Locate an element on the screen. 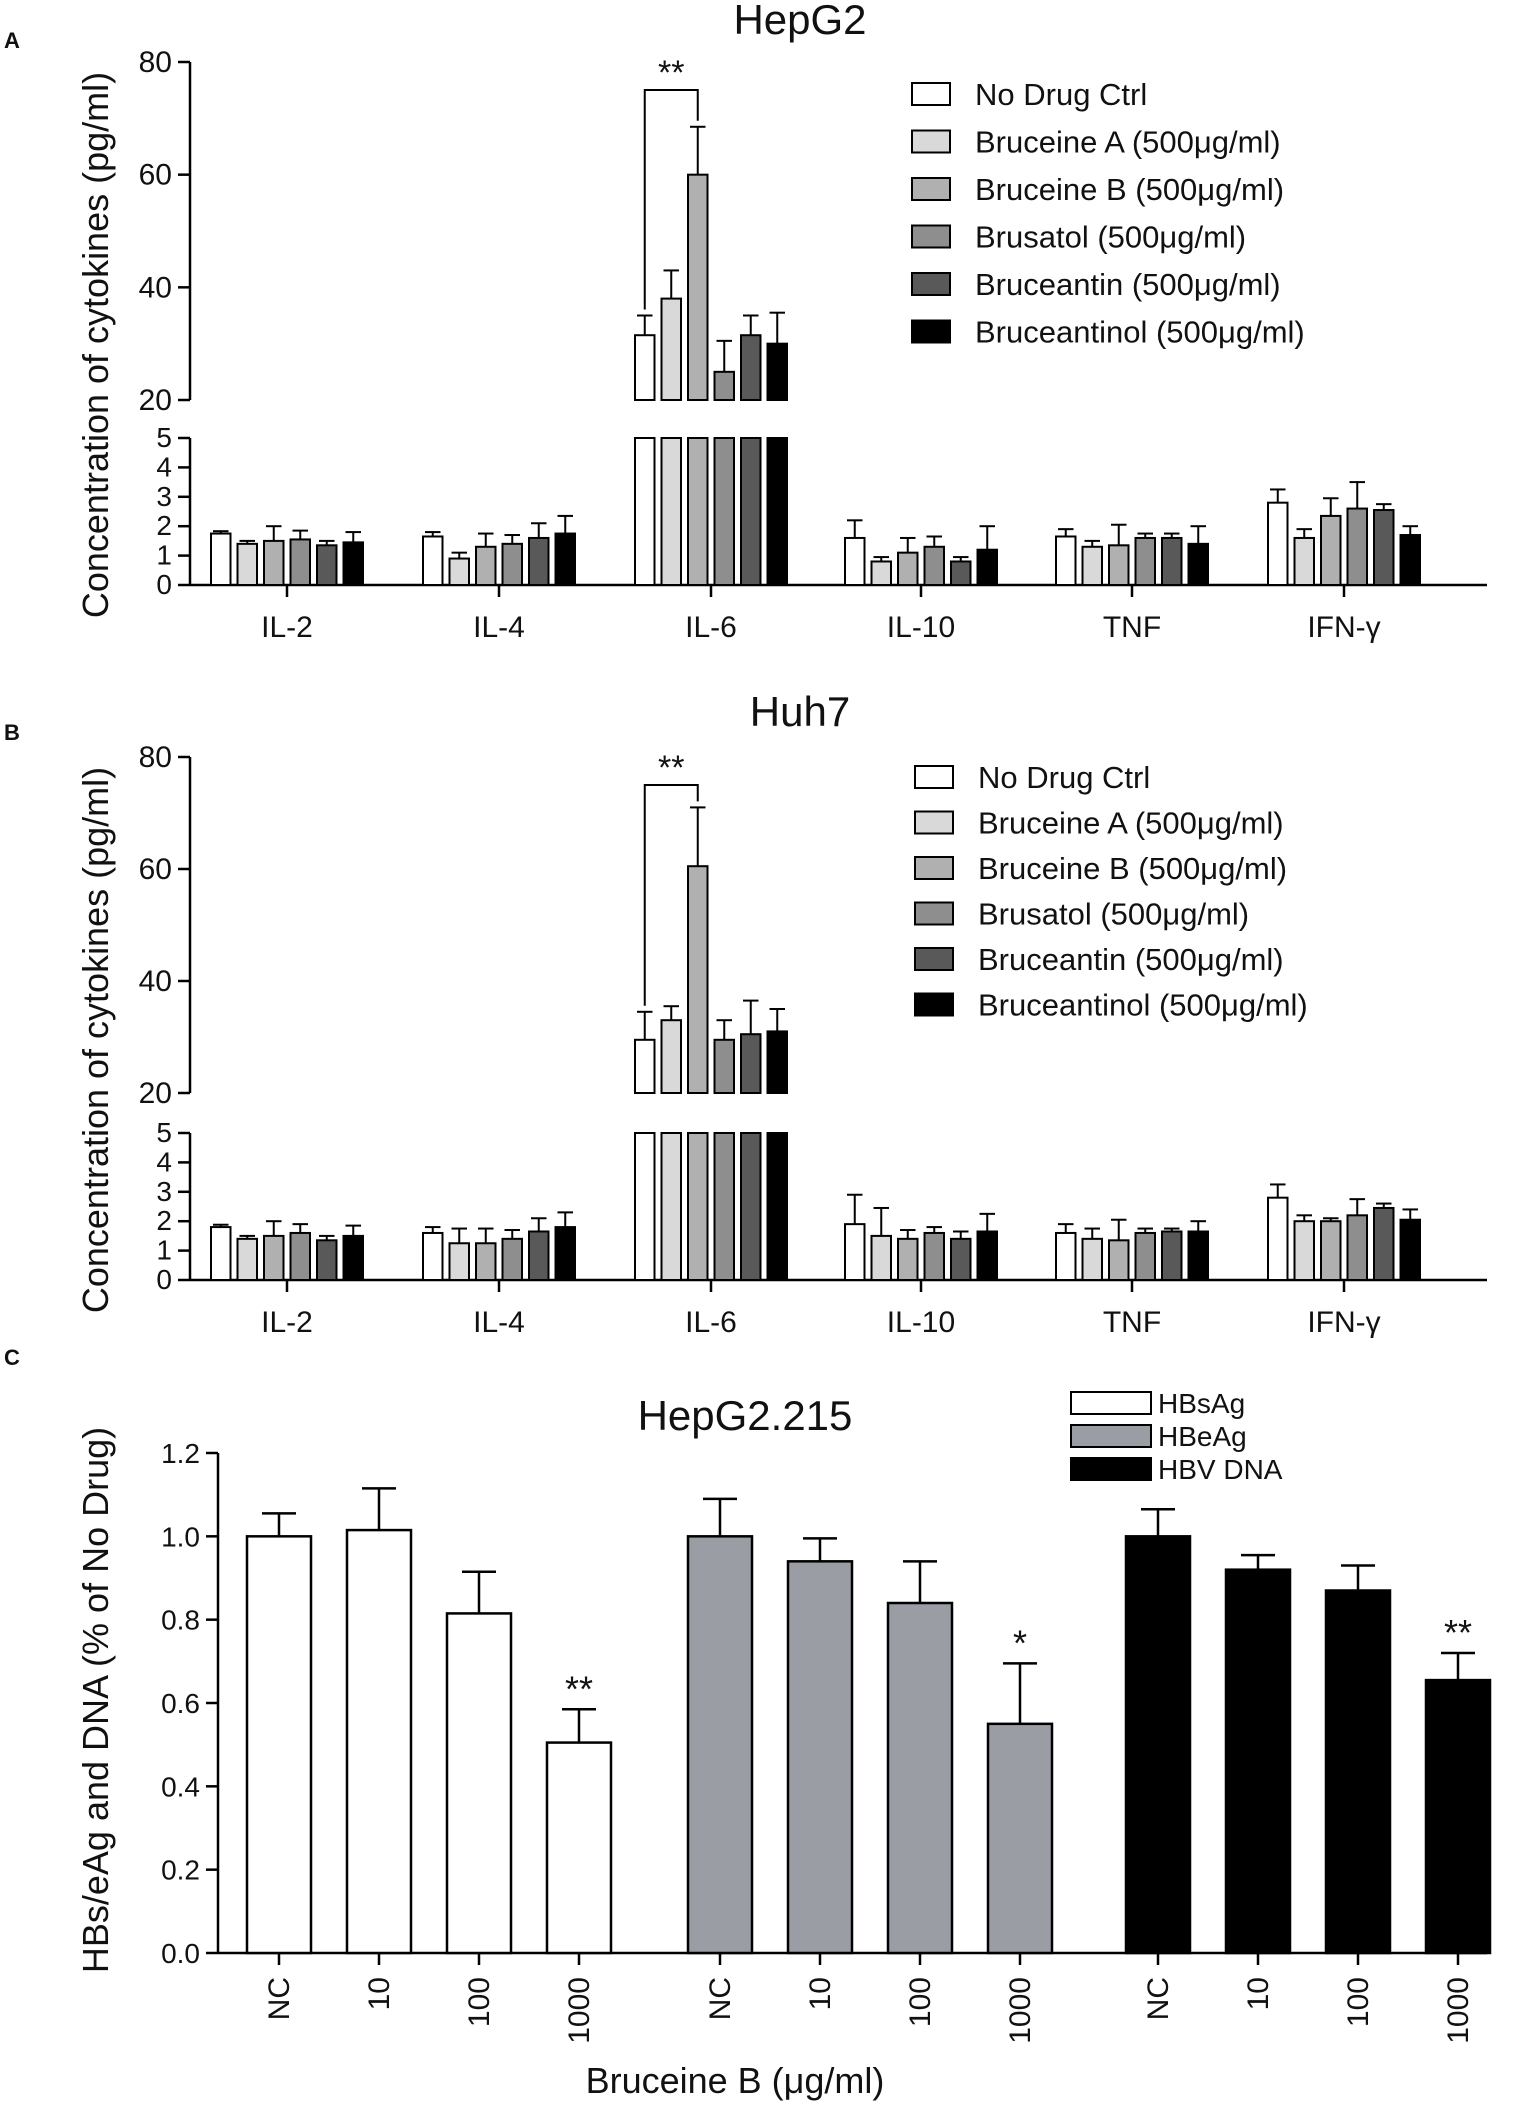  legend-label: Brusatol (500μg/ml) is located at coordinates (1110, 237).